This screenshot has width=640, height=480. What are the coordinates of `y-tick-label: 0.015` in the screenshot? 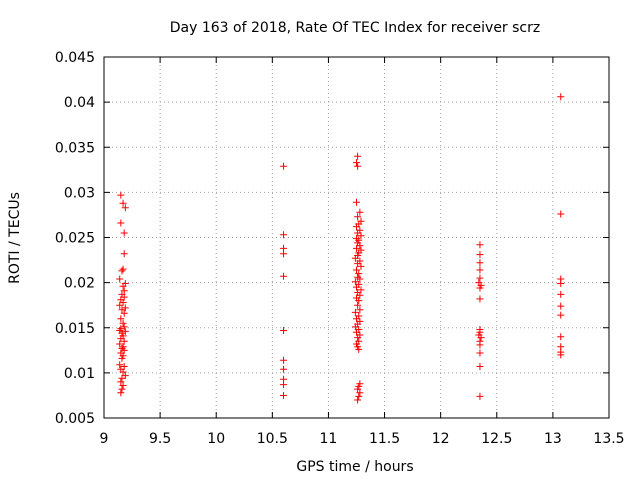 It's located at (75, 329).